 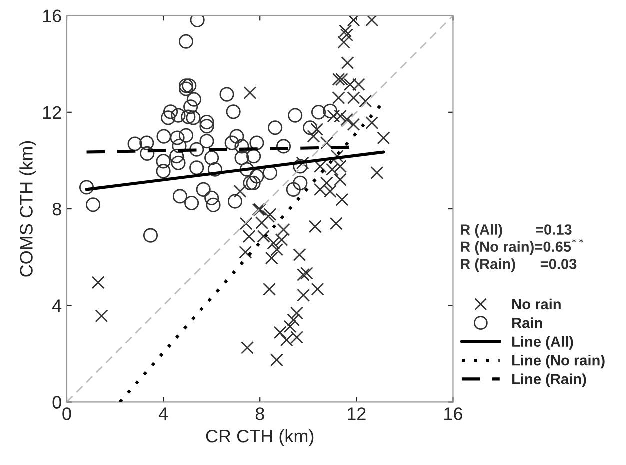 I want to click on text: R (All) =0.13, so click(x=516, y=231).